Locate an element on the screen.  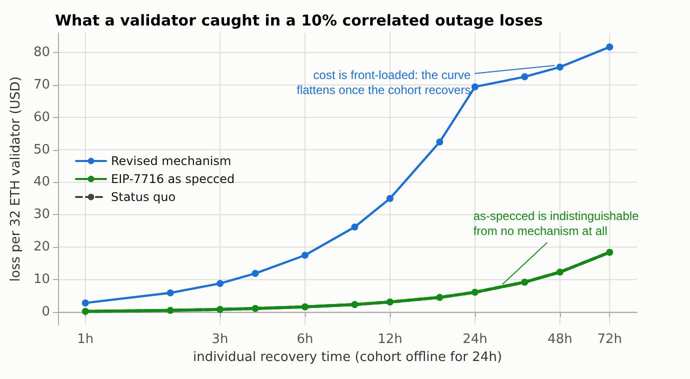
y-tick-label: 30 is located at coordinates (41, 214).